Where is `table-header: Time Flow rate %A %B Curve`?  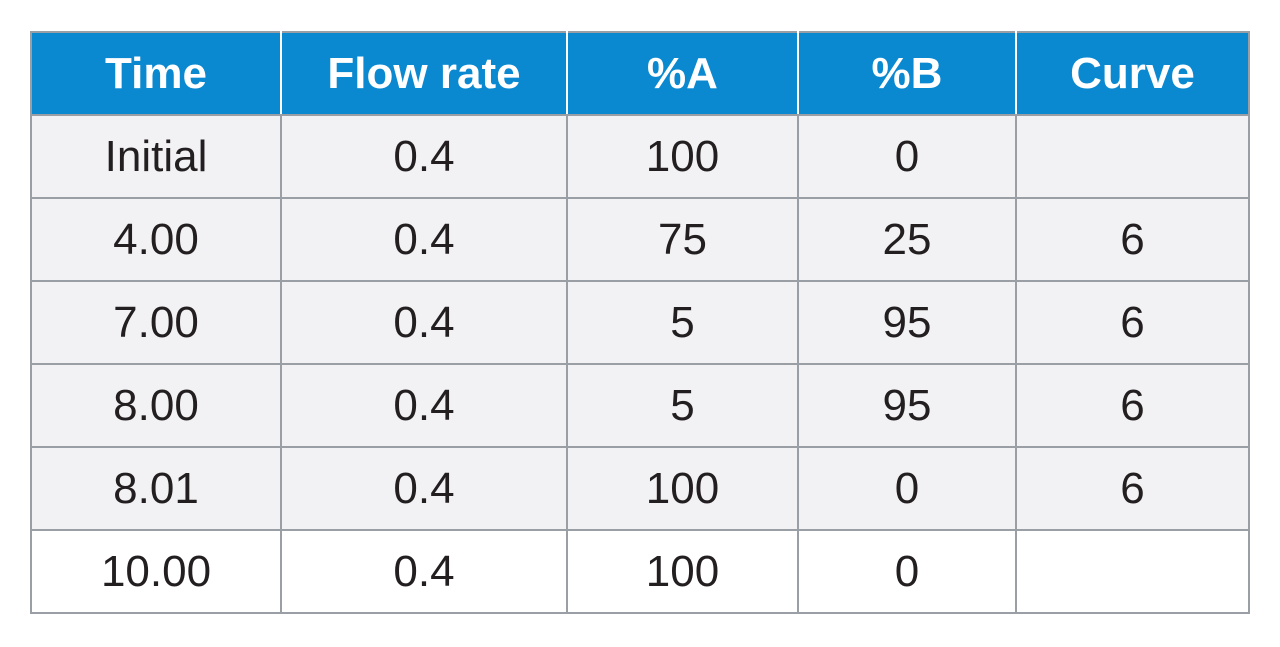 table-header: Time Flow rate %A %B Curve is located at coordinates (640, 74).